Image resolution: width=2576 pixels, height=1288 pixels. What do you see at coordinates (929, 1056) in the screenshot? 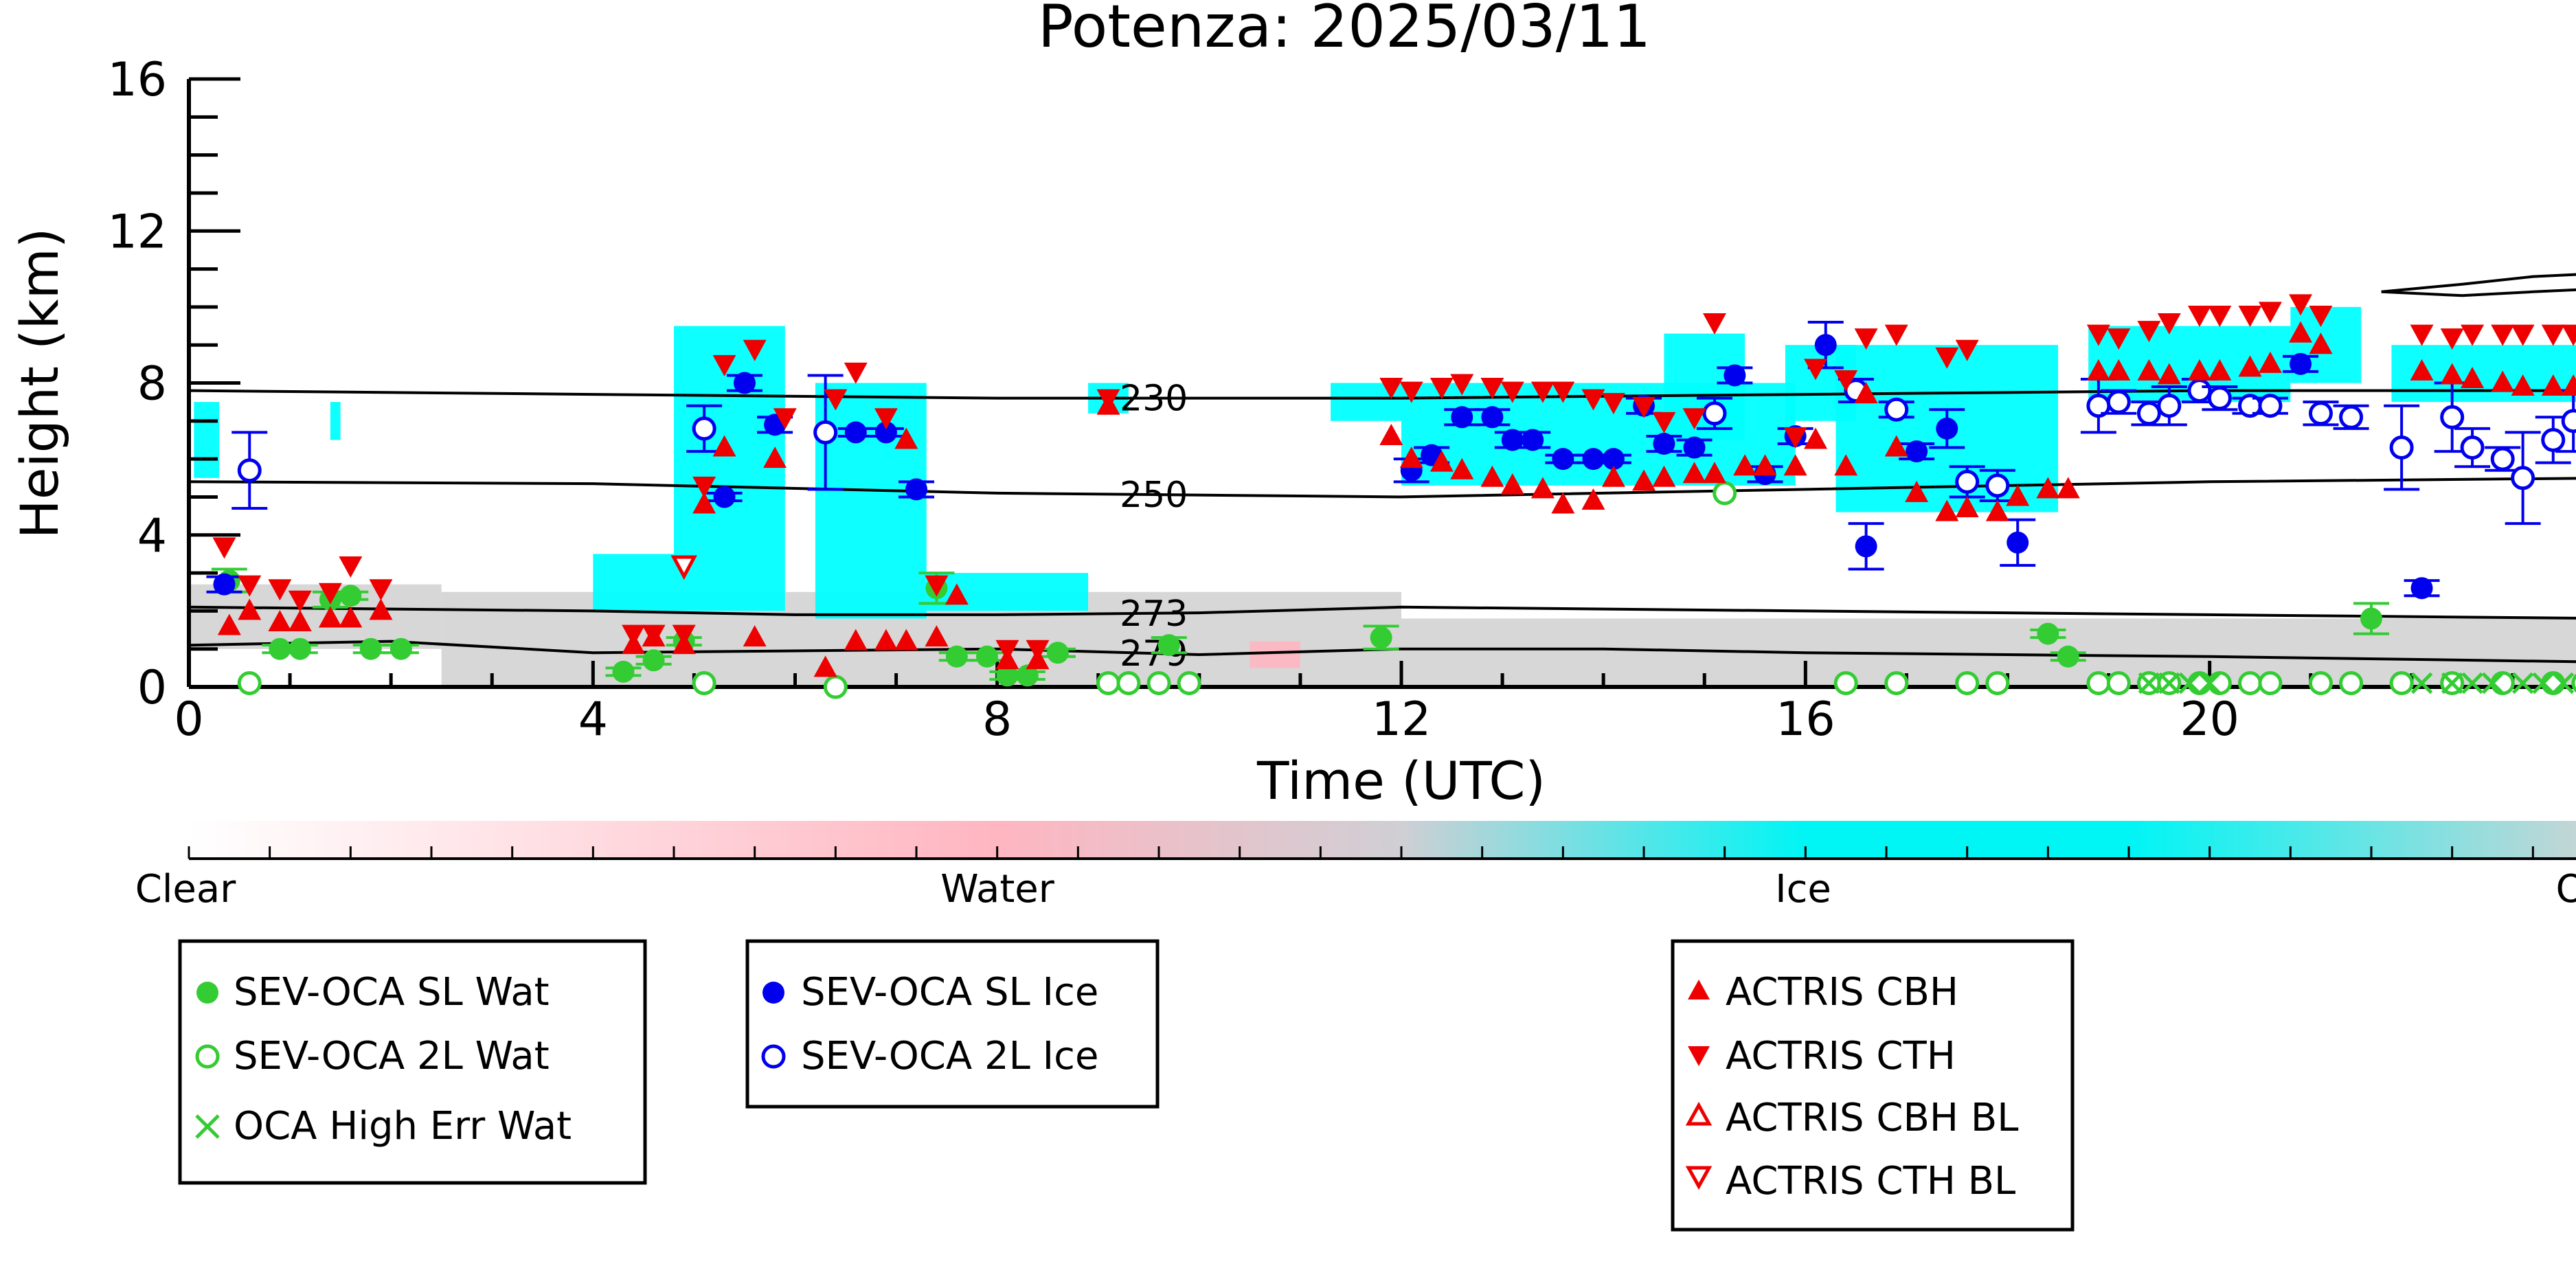
I see `legend-item-2l-ice: SEV-OCA 2L Ice` at bounding box center [929, 1056].